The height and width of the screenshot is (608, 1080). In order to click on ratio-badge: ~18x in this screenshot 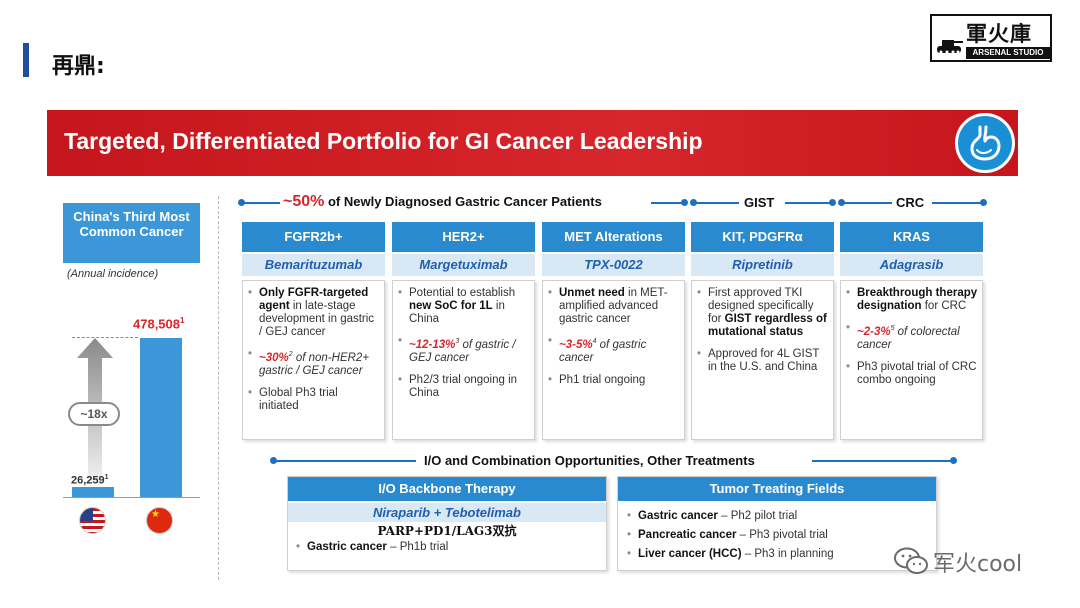, I will do `click(94, 414)`.